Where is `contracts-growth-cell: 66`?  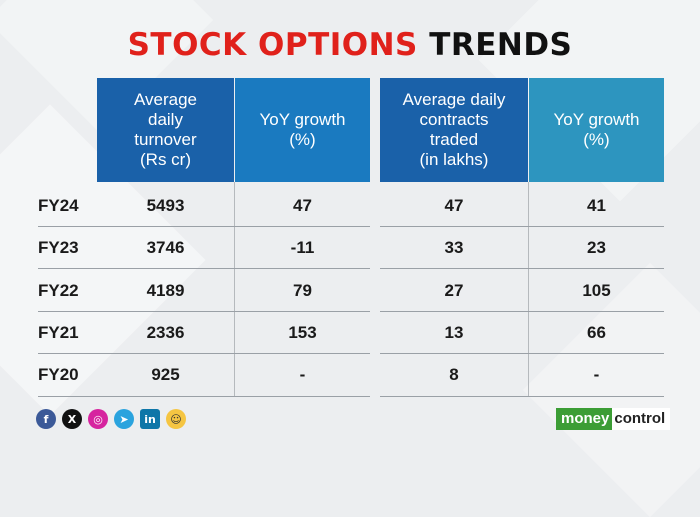
contracts-growth-cell: 66 is located at coordinates (596, 332).